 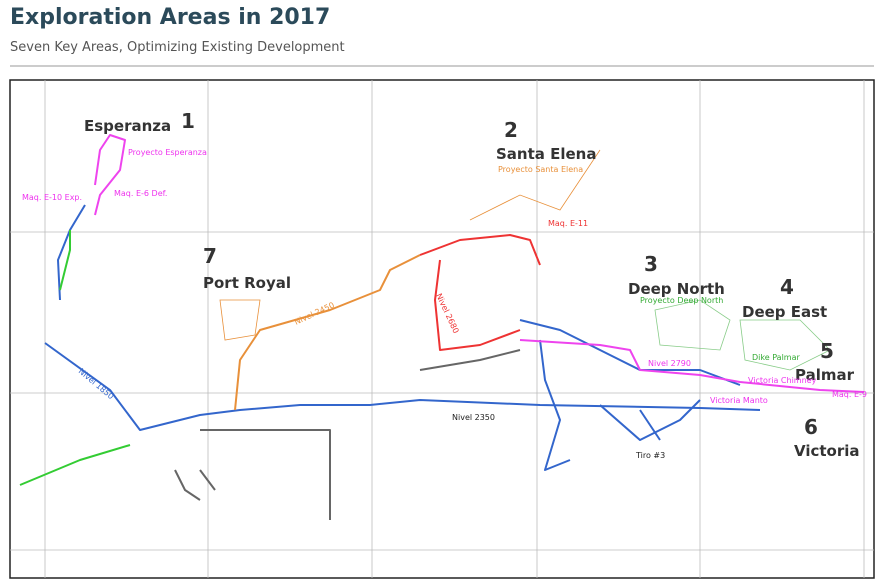 I want to click on map-label: Maq. E-9, so click(x=849, y=394).